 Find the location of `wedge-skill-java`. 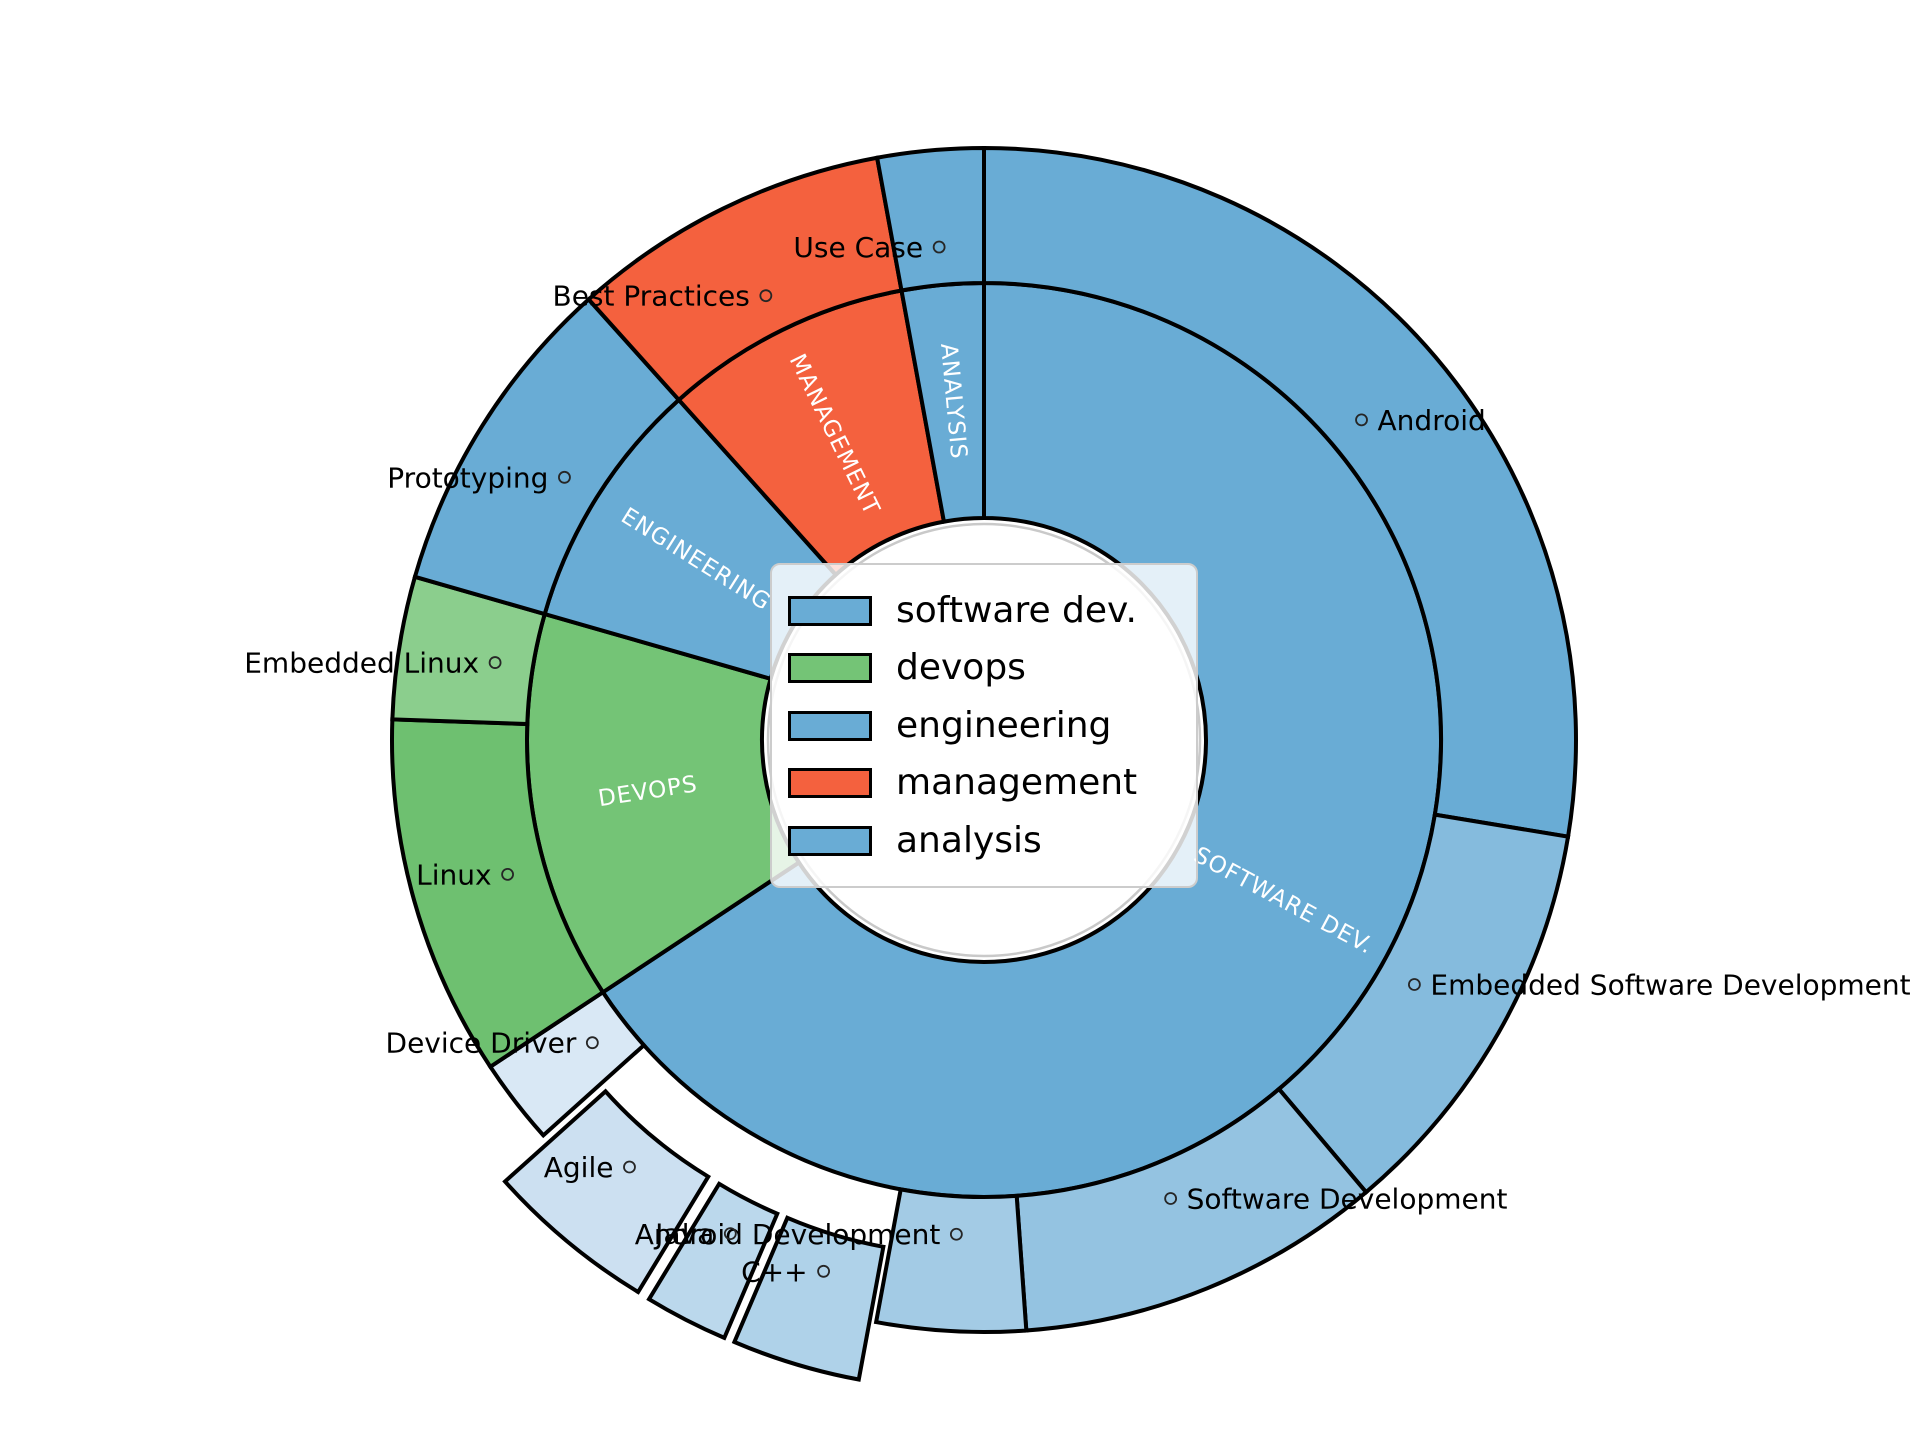

wedge-skill-java is located at coordinates (713, 1261).